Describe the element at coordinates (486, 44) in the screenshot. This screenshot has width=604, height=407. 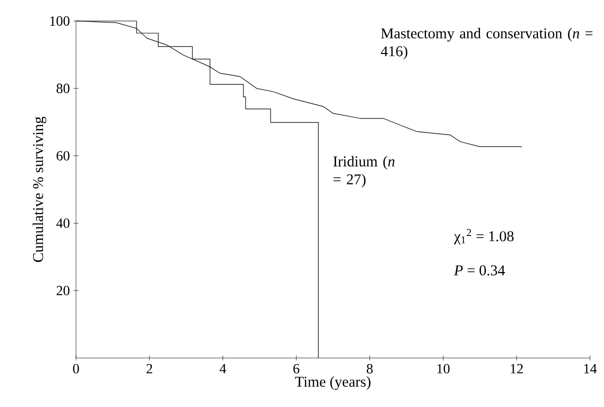
I see `text: Mastectomy and conservation (n = 416)` at that location.